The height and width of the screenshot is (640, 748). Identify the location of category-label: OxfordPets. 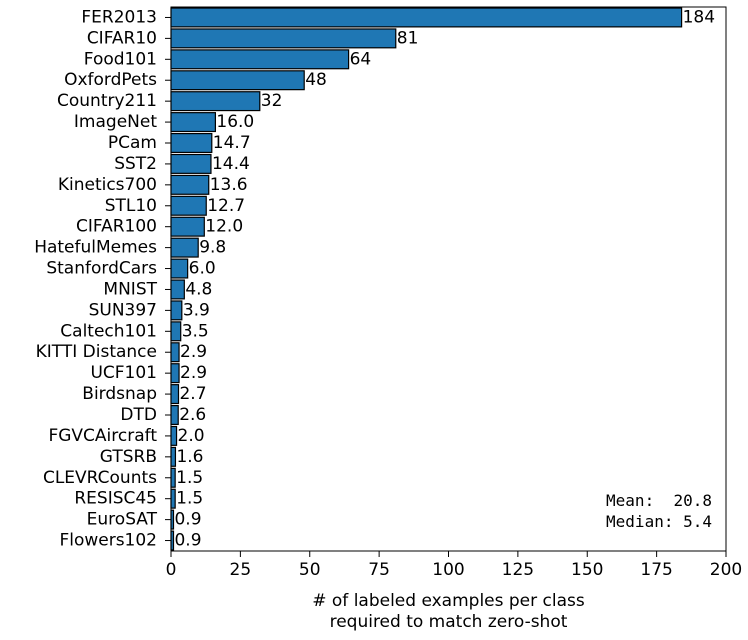
(110, 80).